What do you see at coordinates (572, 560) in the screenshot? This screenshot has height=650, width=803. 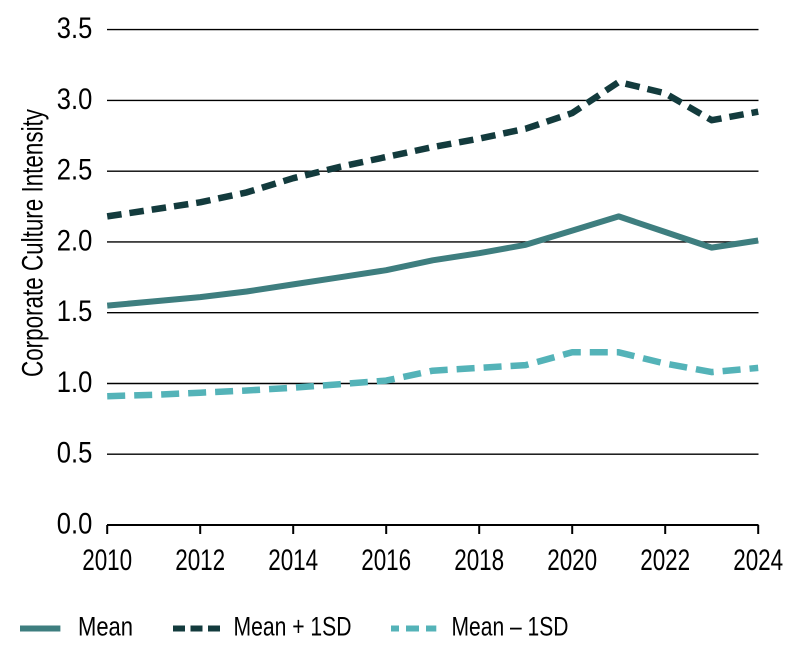 I see `svg-text: 2020` at bounding box center [572, 560].